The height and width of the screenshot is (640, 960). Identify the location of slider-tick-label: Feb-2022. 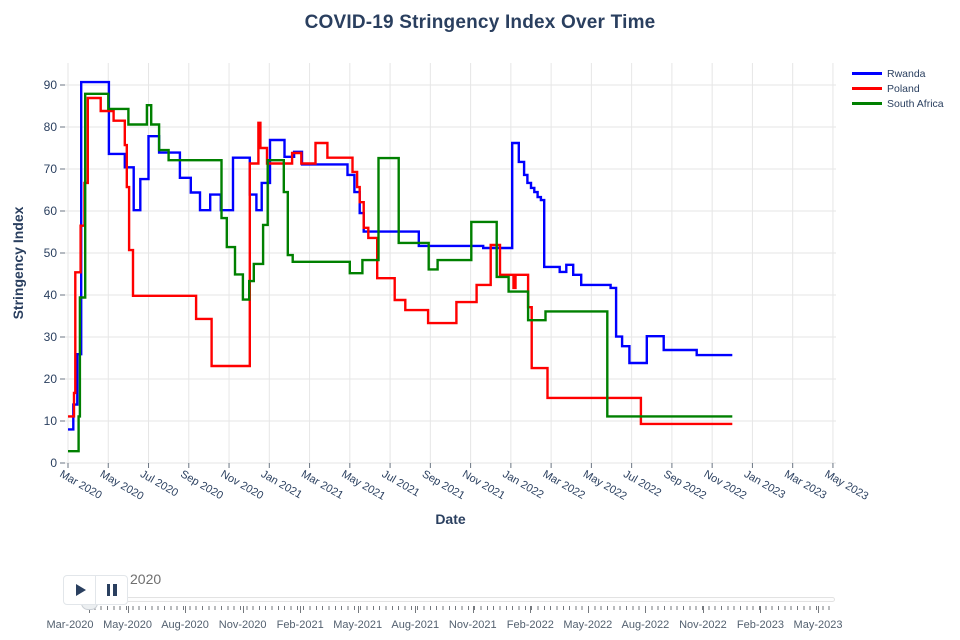
(530, 625).